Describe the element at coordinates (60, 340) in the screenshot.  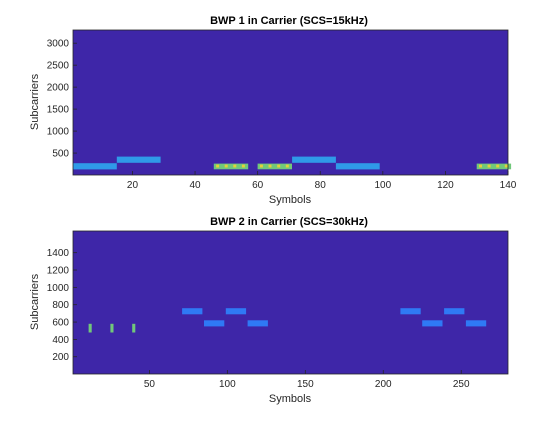
I see `y-tick-label: 400` at that location.